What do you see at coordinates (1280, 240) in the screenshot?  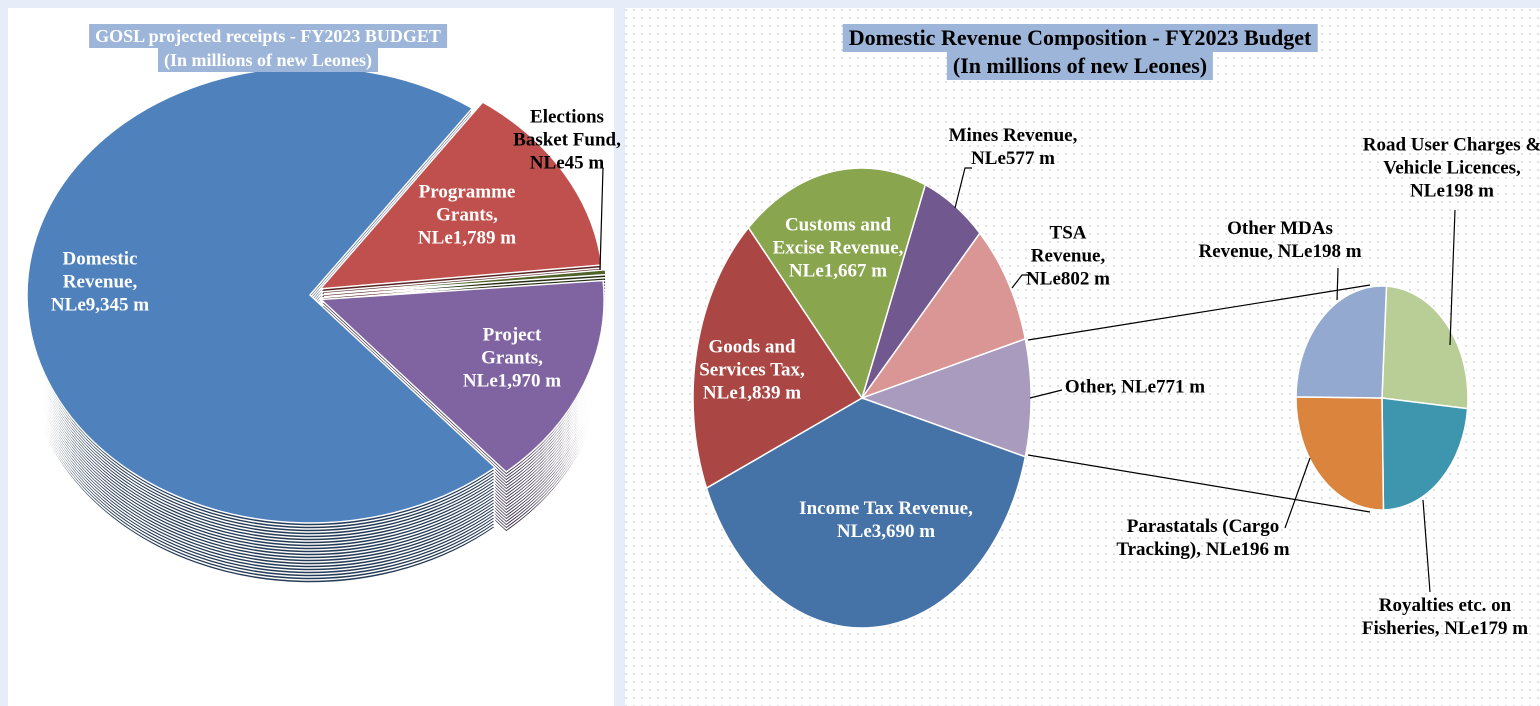 I see `data-label: Other MDAs Revenue, NLe198 m` at bounding box center [1280, 240].